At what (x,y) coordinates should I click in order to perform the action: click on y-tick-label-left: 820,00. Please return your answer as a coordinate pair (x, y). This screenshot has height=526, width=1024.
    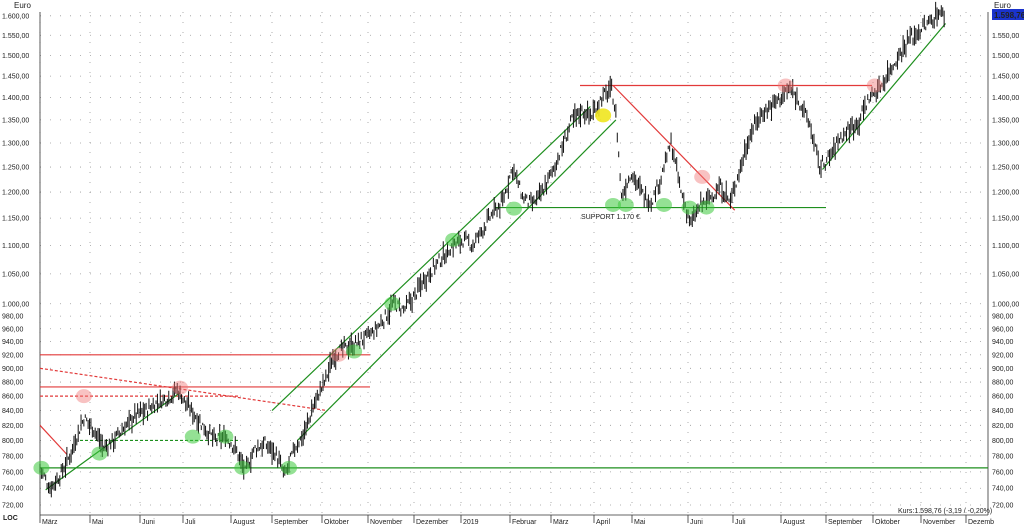
    Looking at the image, I should click on (13, 426).